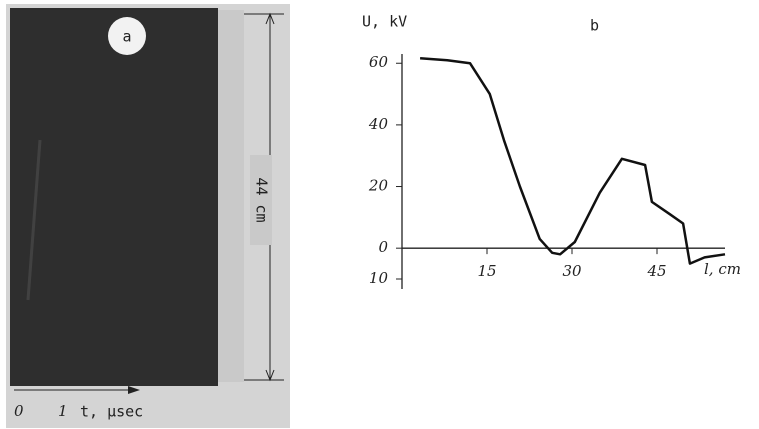 The image size is (759, 429). I want to click on faint-streak, so click(34, 220).